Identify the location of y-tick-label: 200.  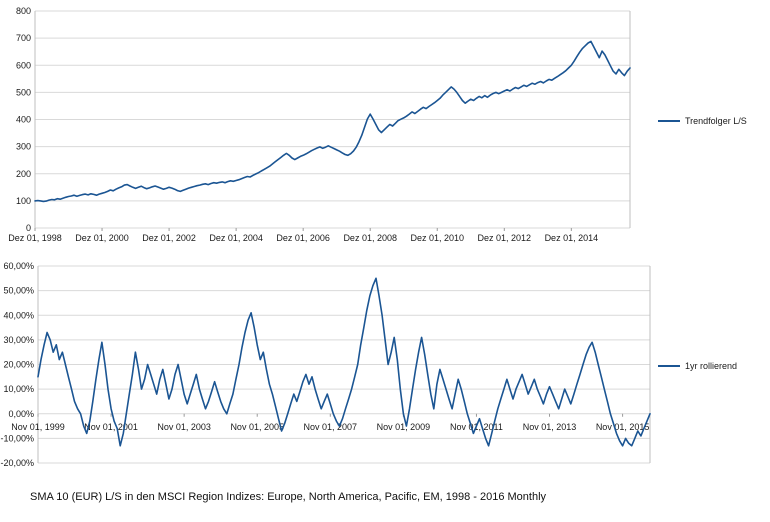
(23, 174).